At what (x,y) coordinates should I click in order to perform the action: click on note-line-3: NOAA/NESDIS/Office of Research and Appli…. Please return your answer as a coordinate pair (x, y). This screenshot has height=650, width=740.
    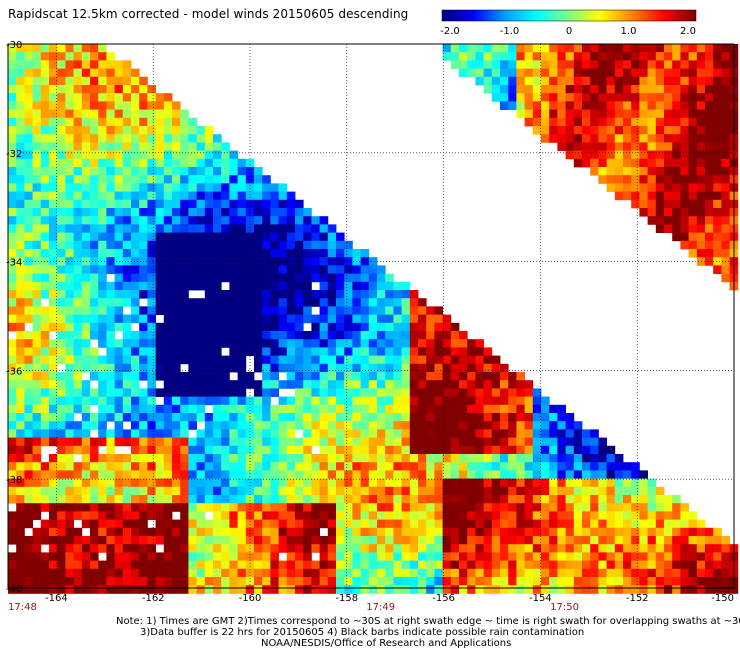
    Looking at the image, I should click on (386, 643).